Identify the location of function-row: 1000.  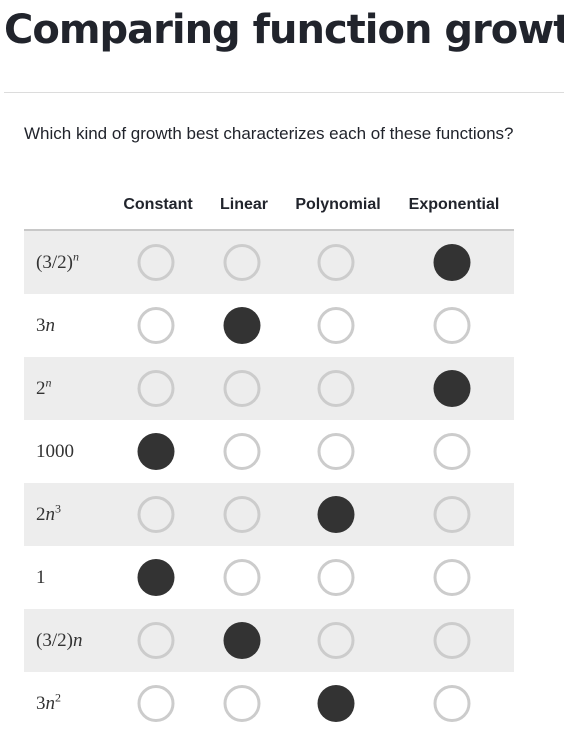
(269, 451).